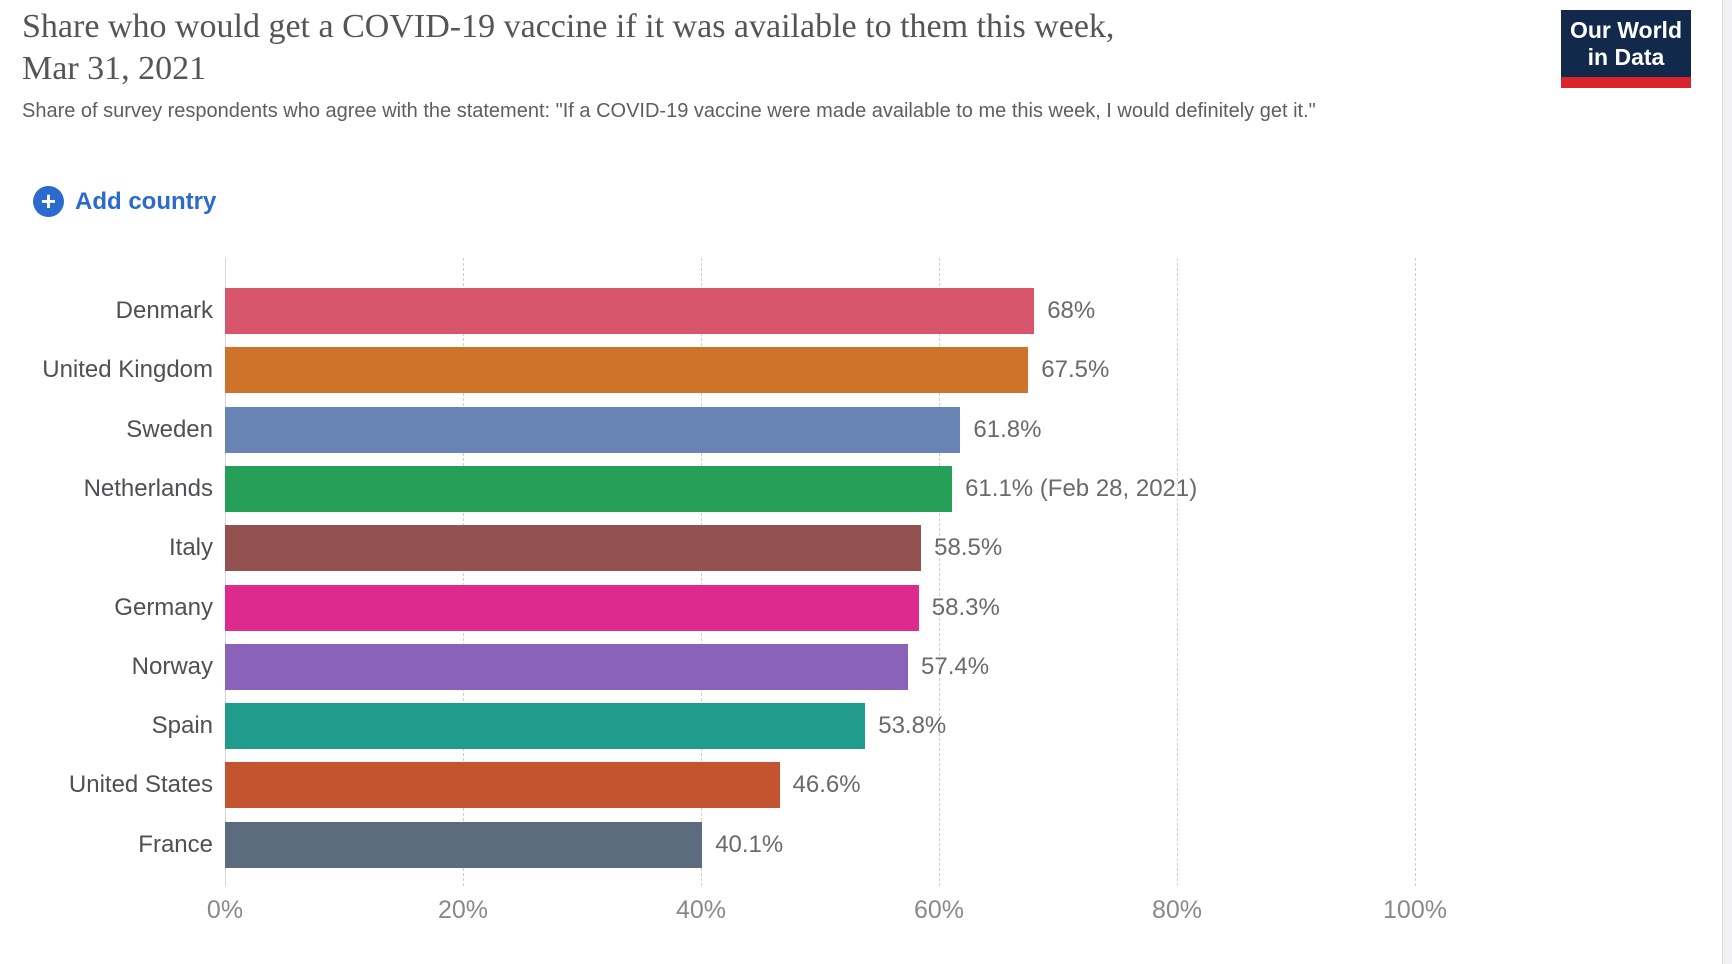 The width and height of the screenshot is (1732, 964). What do you see at coordinates (190, 548) in the screenshot?
I see `country-label: Italy` at bounding box center [190, 548].